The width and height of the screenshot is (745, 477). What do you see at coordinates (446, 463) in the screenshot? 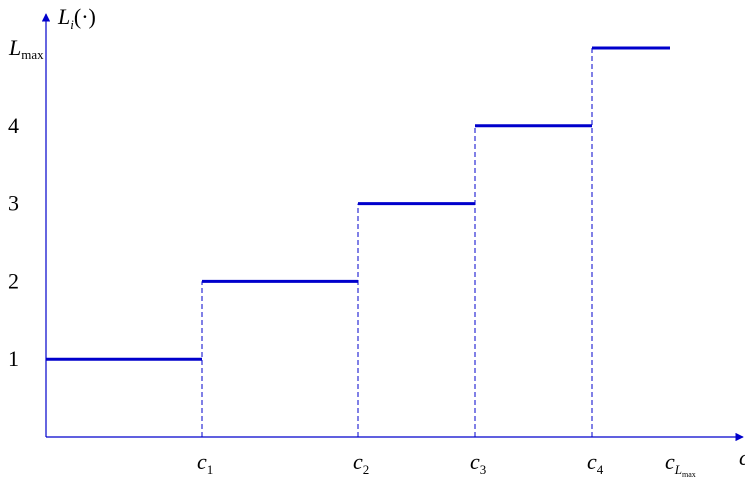
I see `x-tick-labels: c1 c2 c3 c4 cLmax` at bounding box center [446, 463].